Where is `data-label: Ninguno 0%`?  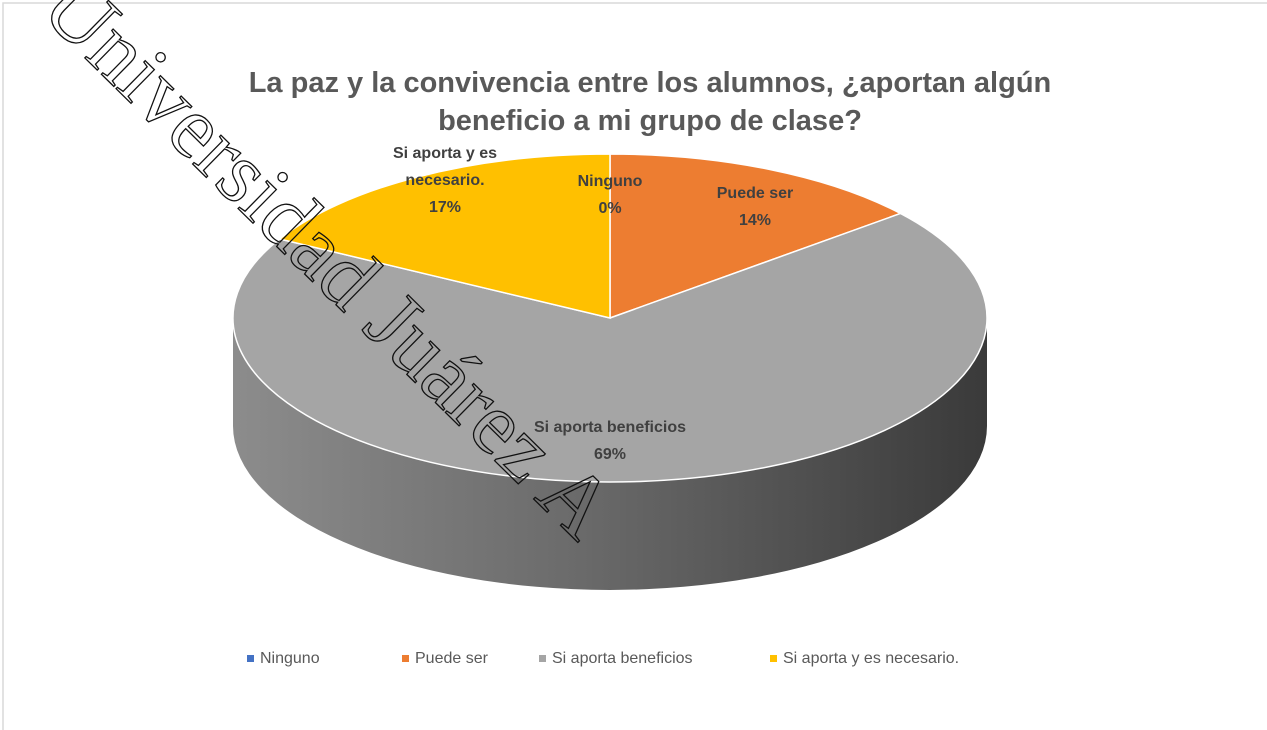 data-label: Ninguno 0% is located at coordinates (610, 195).